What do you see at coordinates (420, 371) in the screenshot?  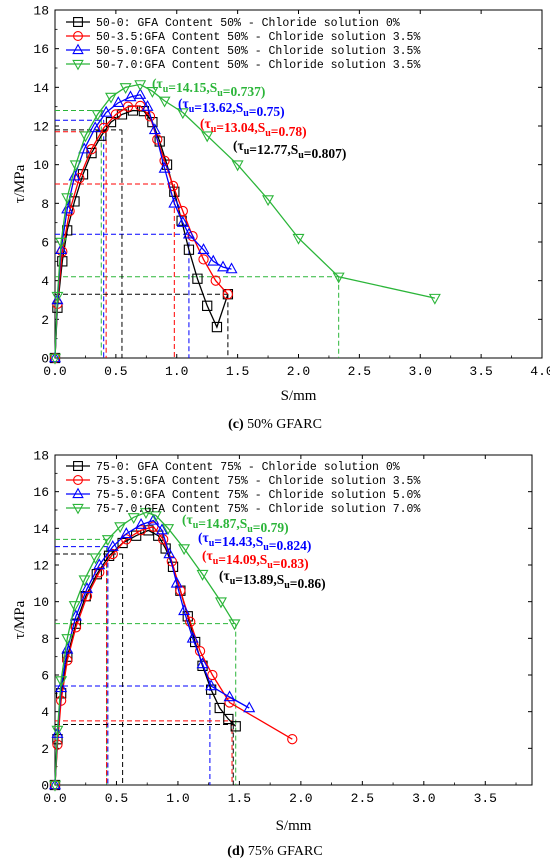 I see `x-tick-label: 3.0` at bounding box center [420, 371].